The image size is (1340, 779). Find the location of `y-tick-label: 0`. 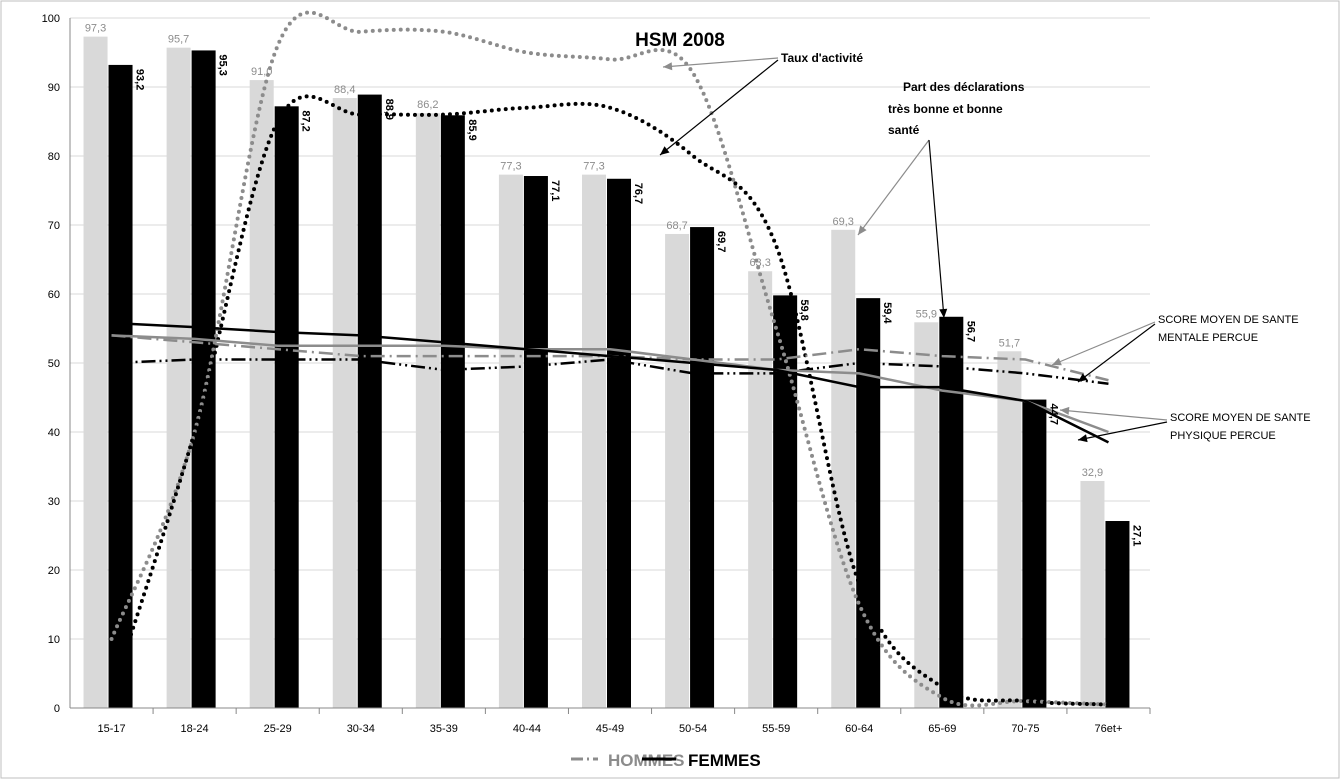

y-tick-label: 0 is located at coordinates (57, 709).